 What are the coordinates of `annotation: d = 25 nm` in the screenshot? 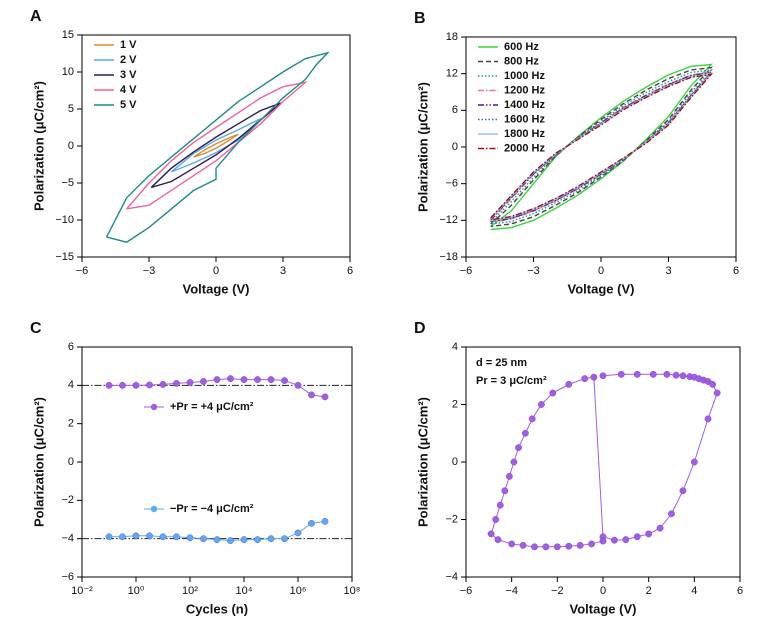 It's located at (501, 363).